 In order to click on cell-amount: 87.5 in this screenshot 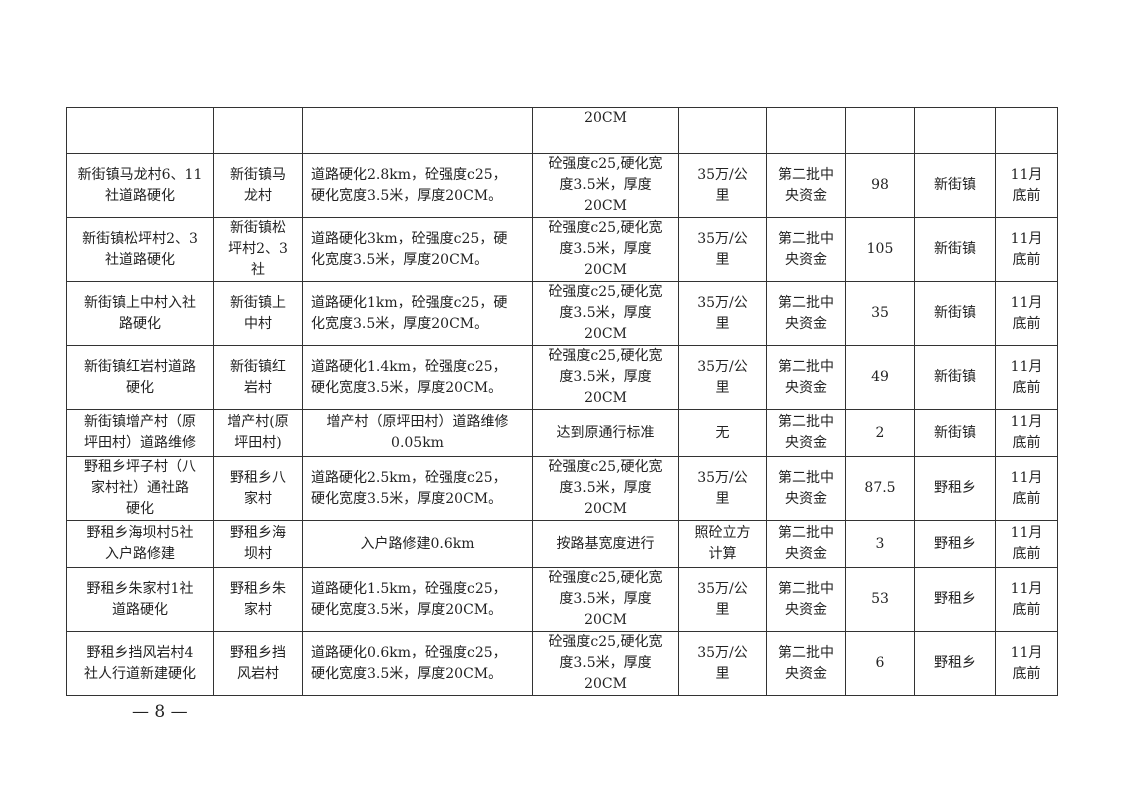, I will do `click(880, 488)`.